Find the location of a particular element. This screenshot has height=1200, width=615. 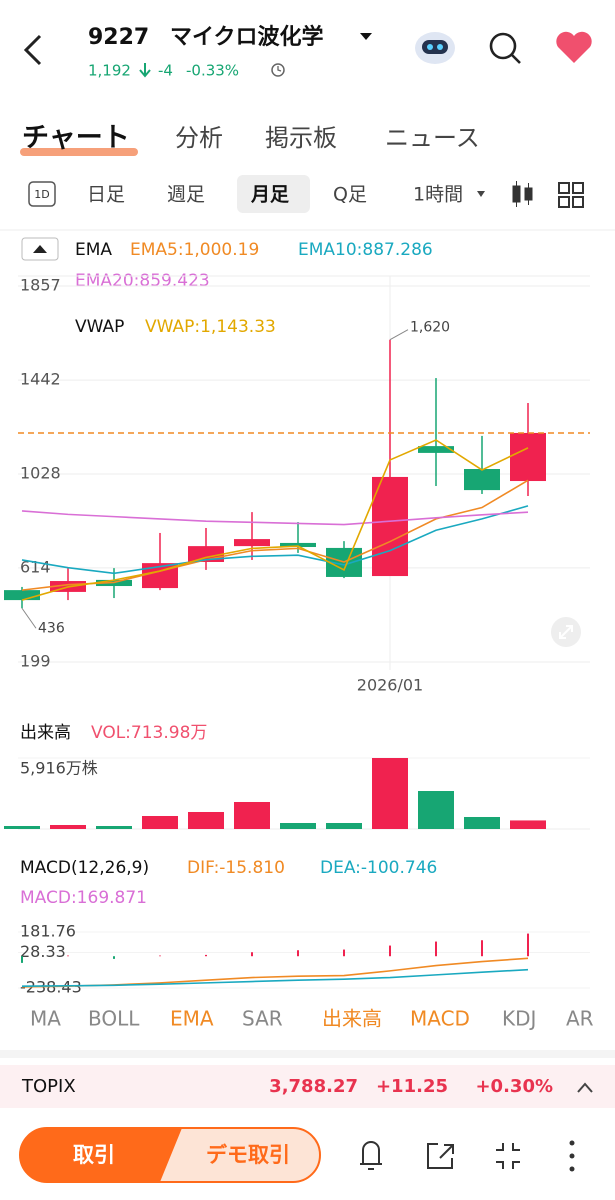

legend-item: EMA20:859.423 is located at coordinates (142, 281).